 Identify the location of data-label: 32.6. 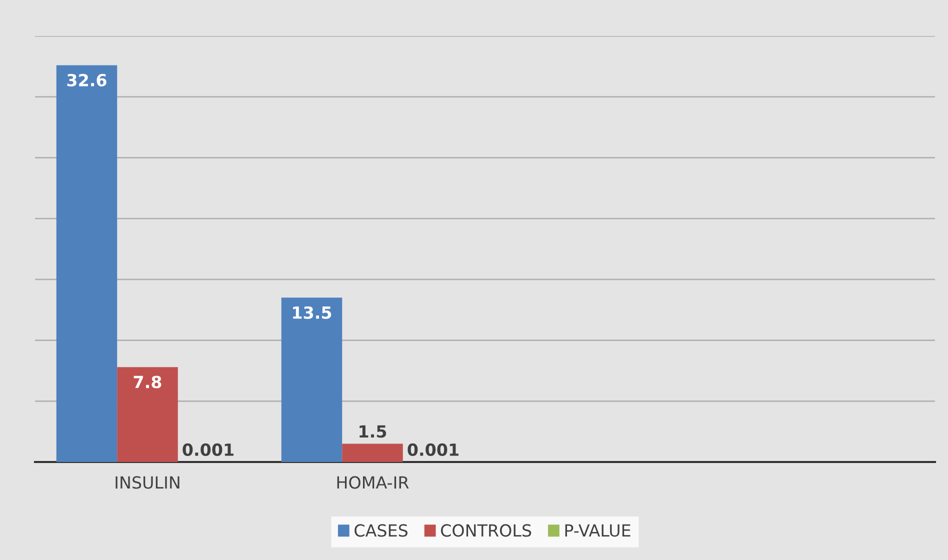
(86, 80).